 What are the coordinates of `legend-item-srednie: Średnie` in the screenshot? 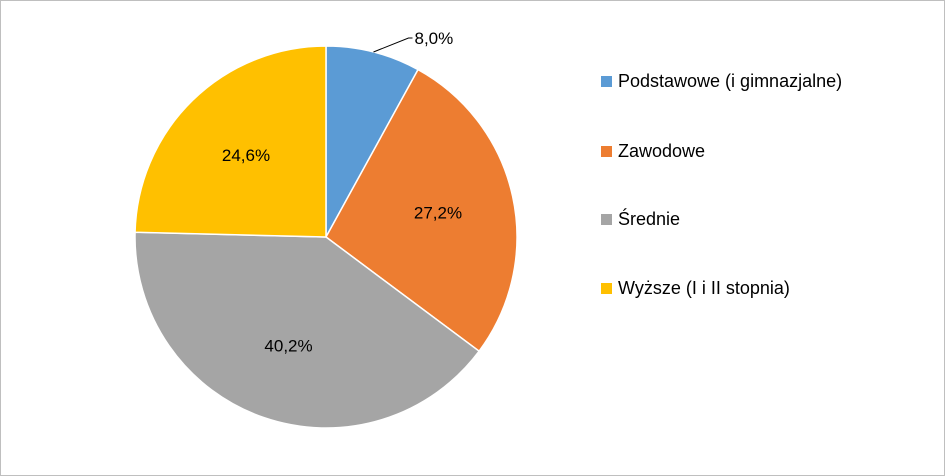 It's located at (640, 219).